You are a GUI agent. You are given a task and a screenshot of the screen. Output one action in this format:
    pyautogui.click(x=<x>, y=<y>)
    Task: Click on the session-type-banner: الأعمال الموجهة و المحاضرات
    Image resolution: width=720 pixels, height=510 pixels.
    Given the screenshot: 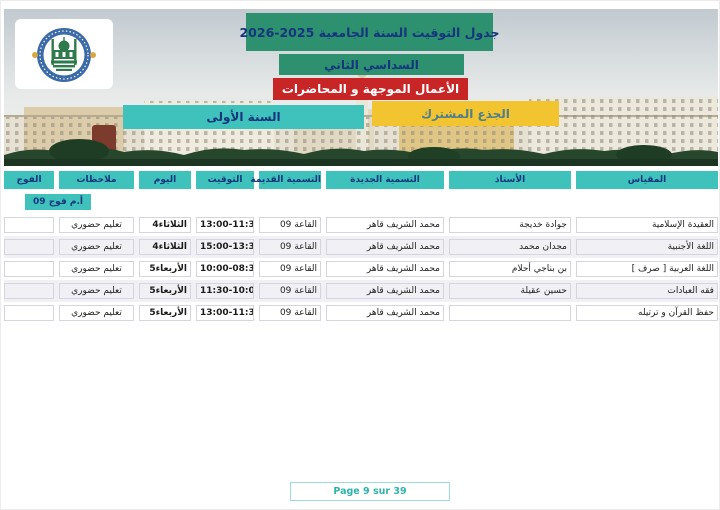 What is the action you would take?
    pyautogui.click(x=370, y=89)
    